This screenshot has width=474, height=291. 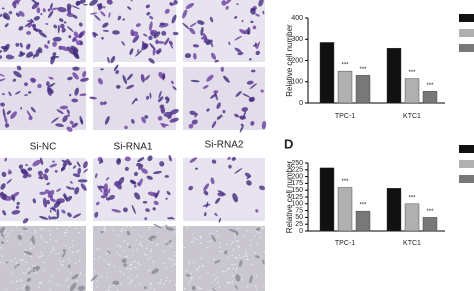 I want to click on bar, so click(x=394, y=210).